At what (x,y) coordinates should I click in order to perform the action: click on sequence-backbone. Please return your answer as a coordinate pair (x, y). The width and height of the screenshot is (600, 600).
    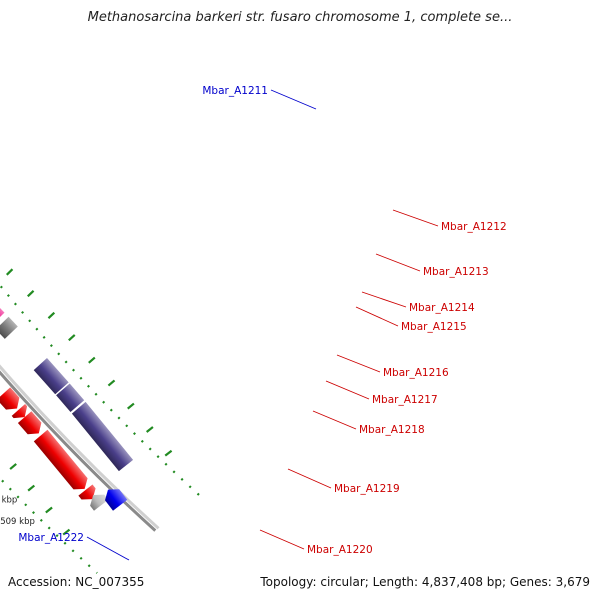
    Looking at the image, I should click on (78, 451).